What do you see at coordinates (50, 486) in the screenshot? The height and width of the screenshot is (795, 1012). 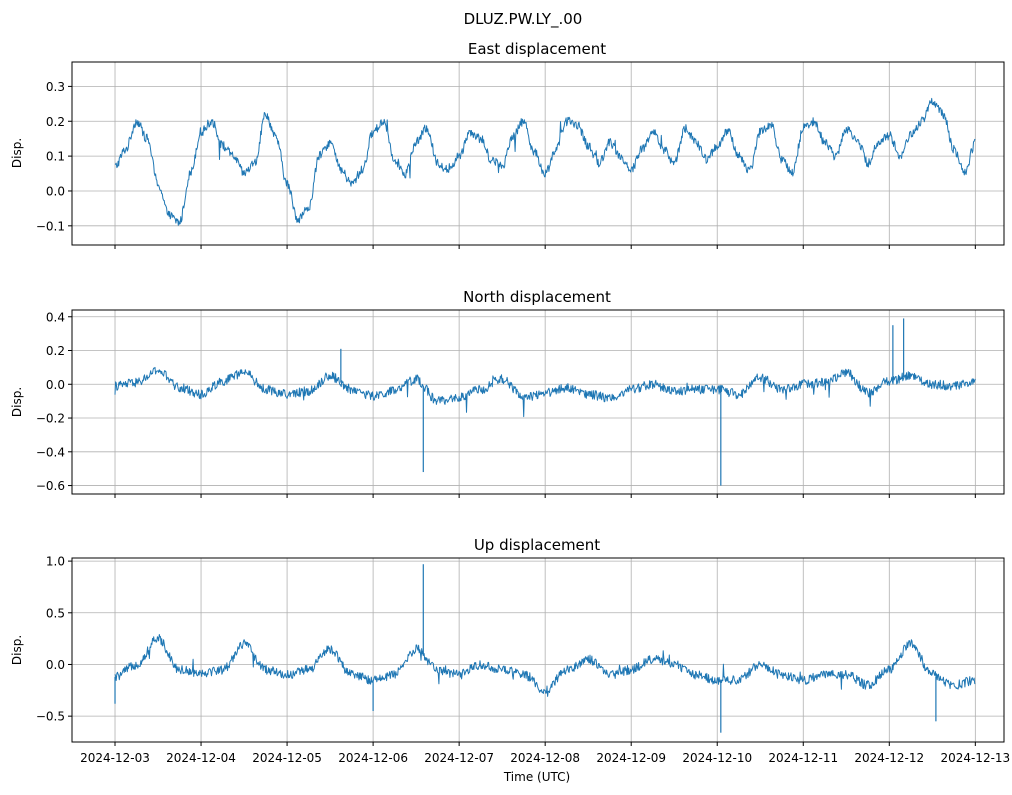 I see `north-ytick-label-0: −0.6` at bounding box center [50, 486].